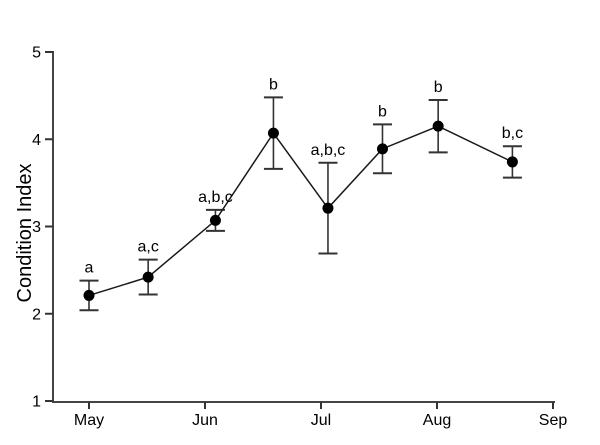 The height and width of the screenshot is (445, 600). Describe the element at coordinates (553, 420) in the screenshot. I see `x-tick-label: Sep` at that location.